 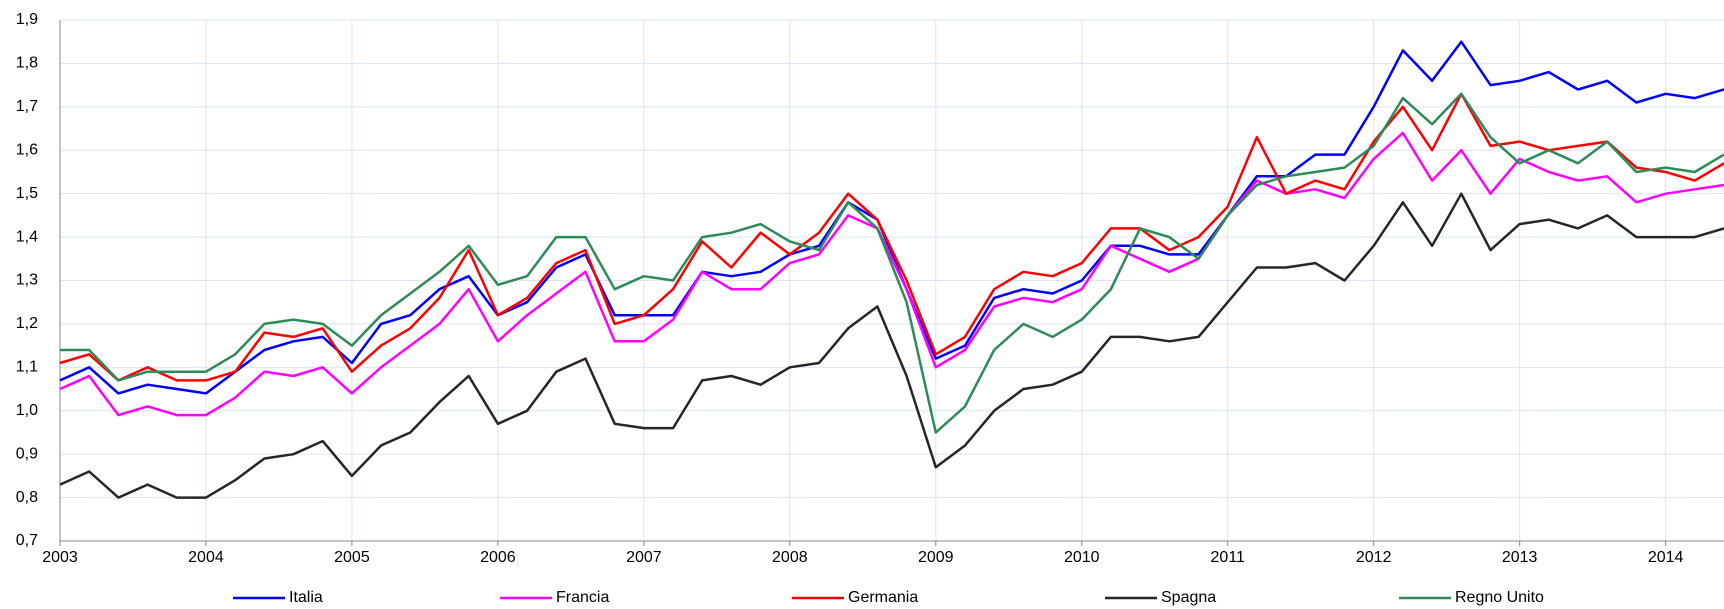 What do you see at coordinates (644, 557) in the screenshot?
I see `x-tick-label: 2007` at bounding box center [644, 557].